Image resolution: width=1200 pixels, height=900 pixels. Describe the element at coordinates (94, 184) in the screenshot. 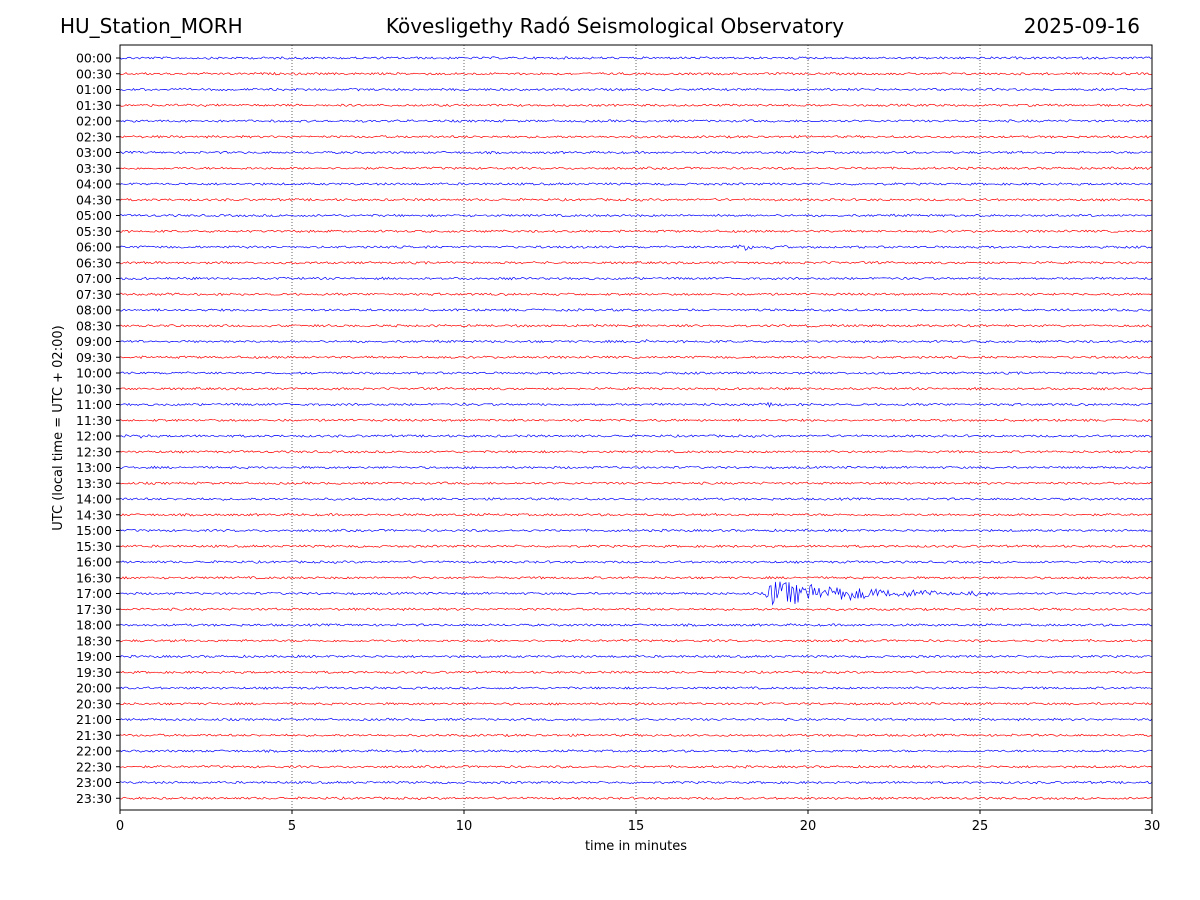

I see `y-tick-label: 04:00` at that location.